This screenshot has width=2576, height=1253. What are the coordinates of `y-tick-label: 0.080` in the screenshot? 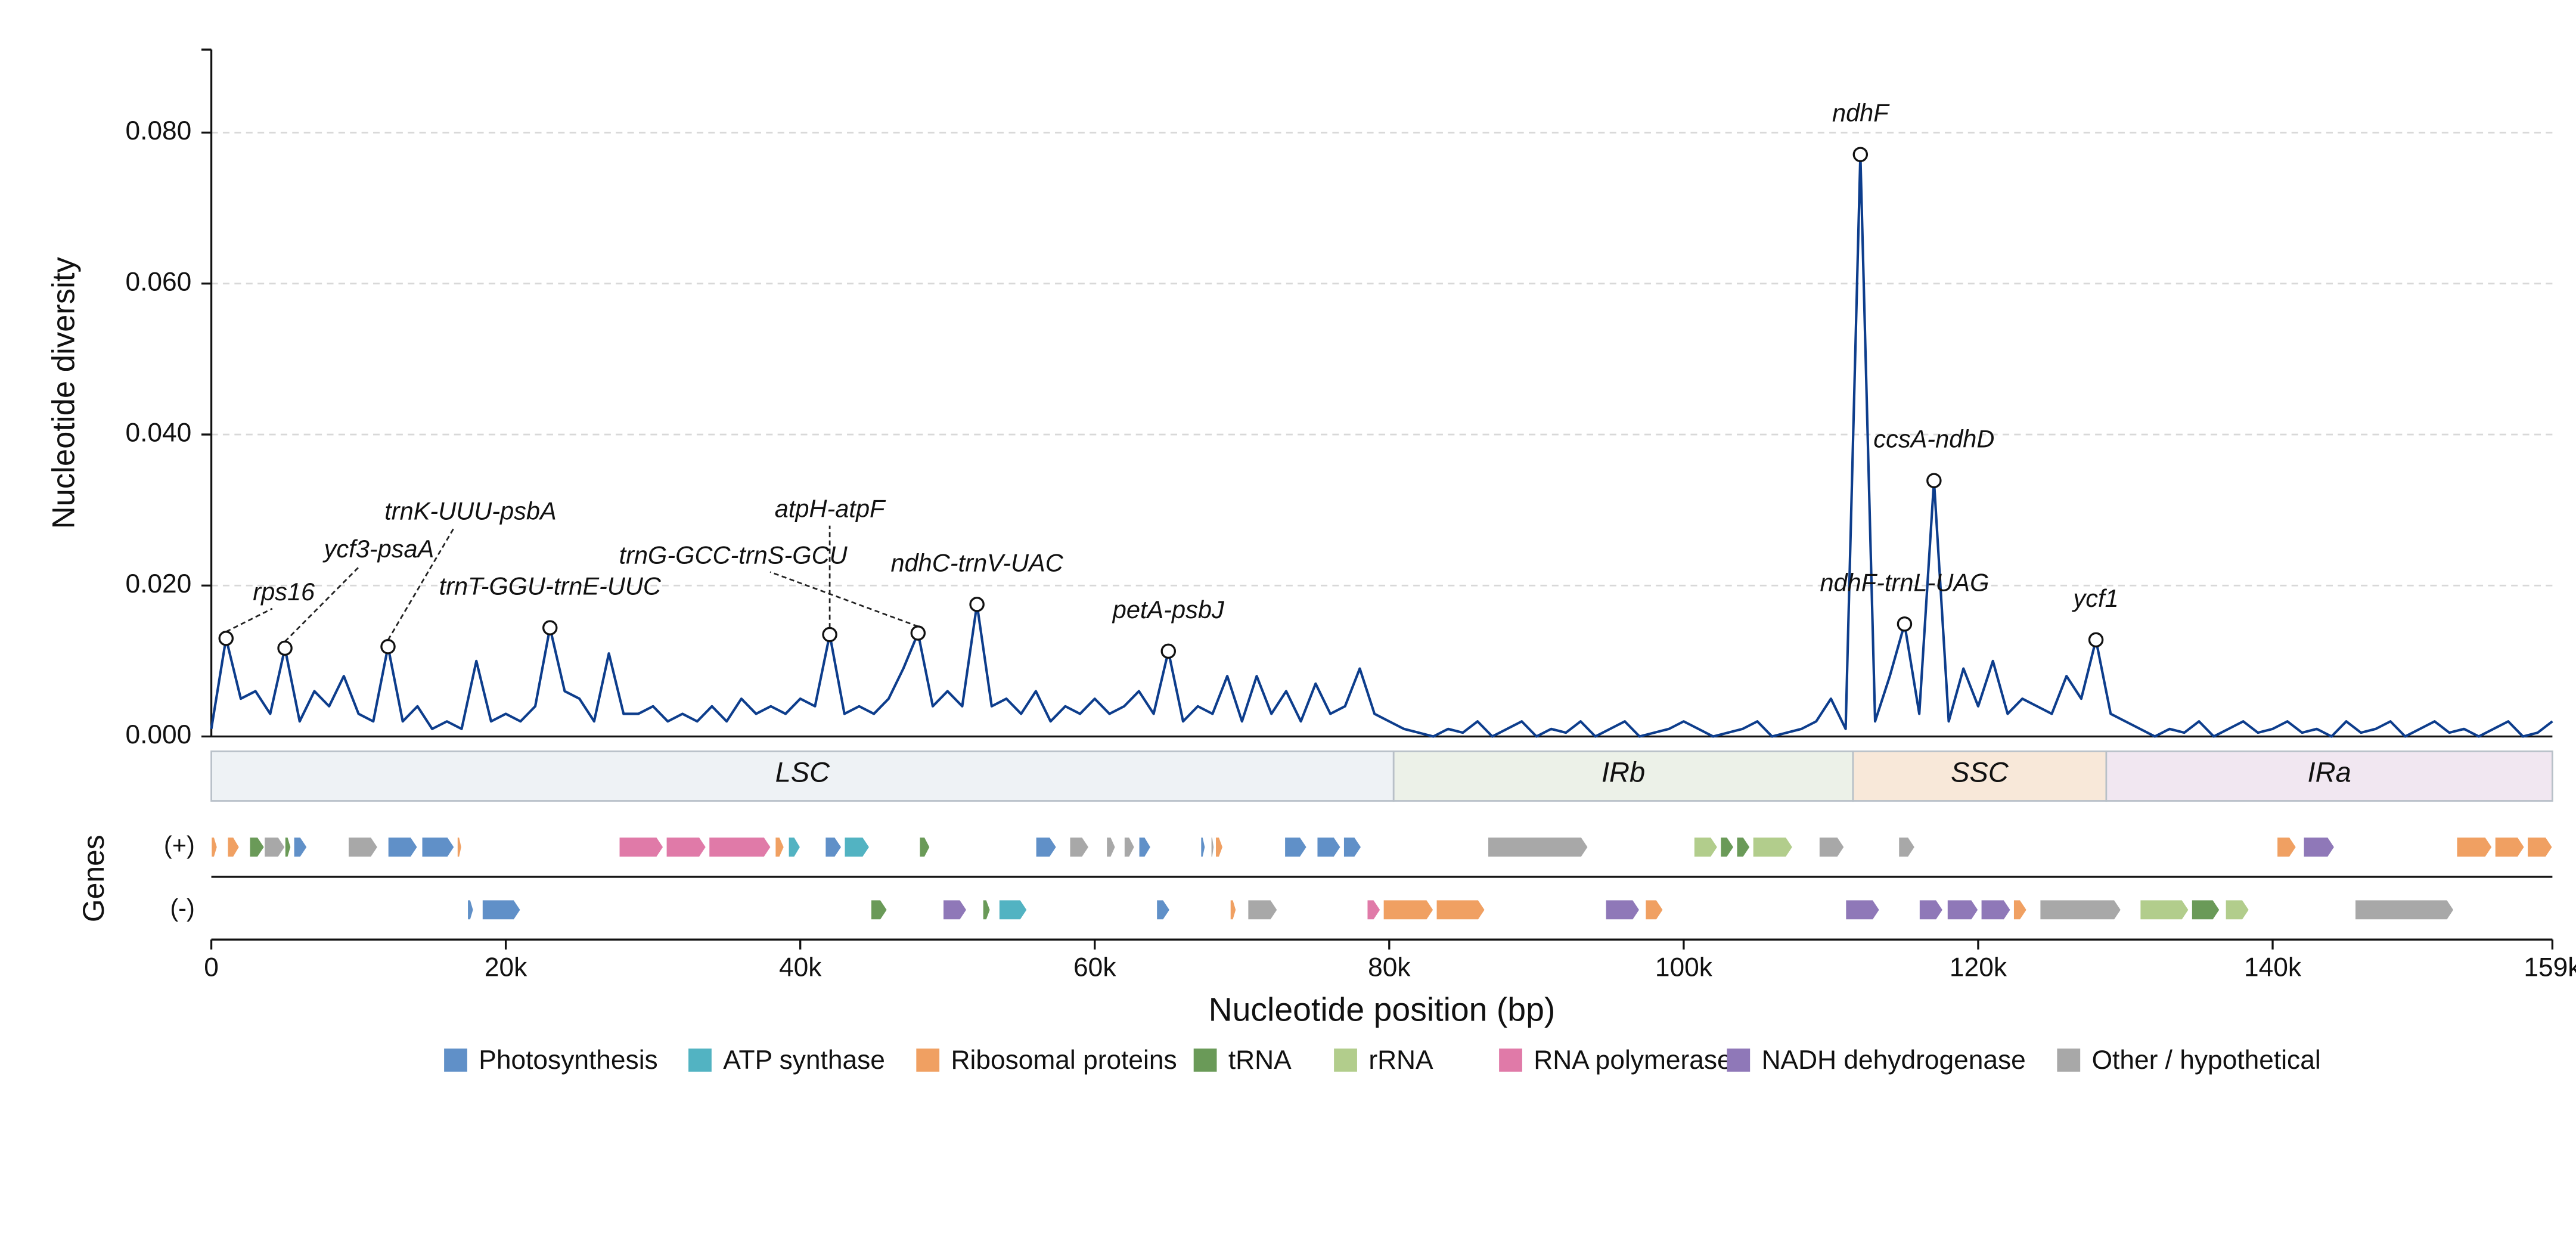 It's located at (158, 130).